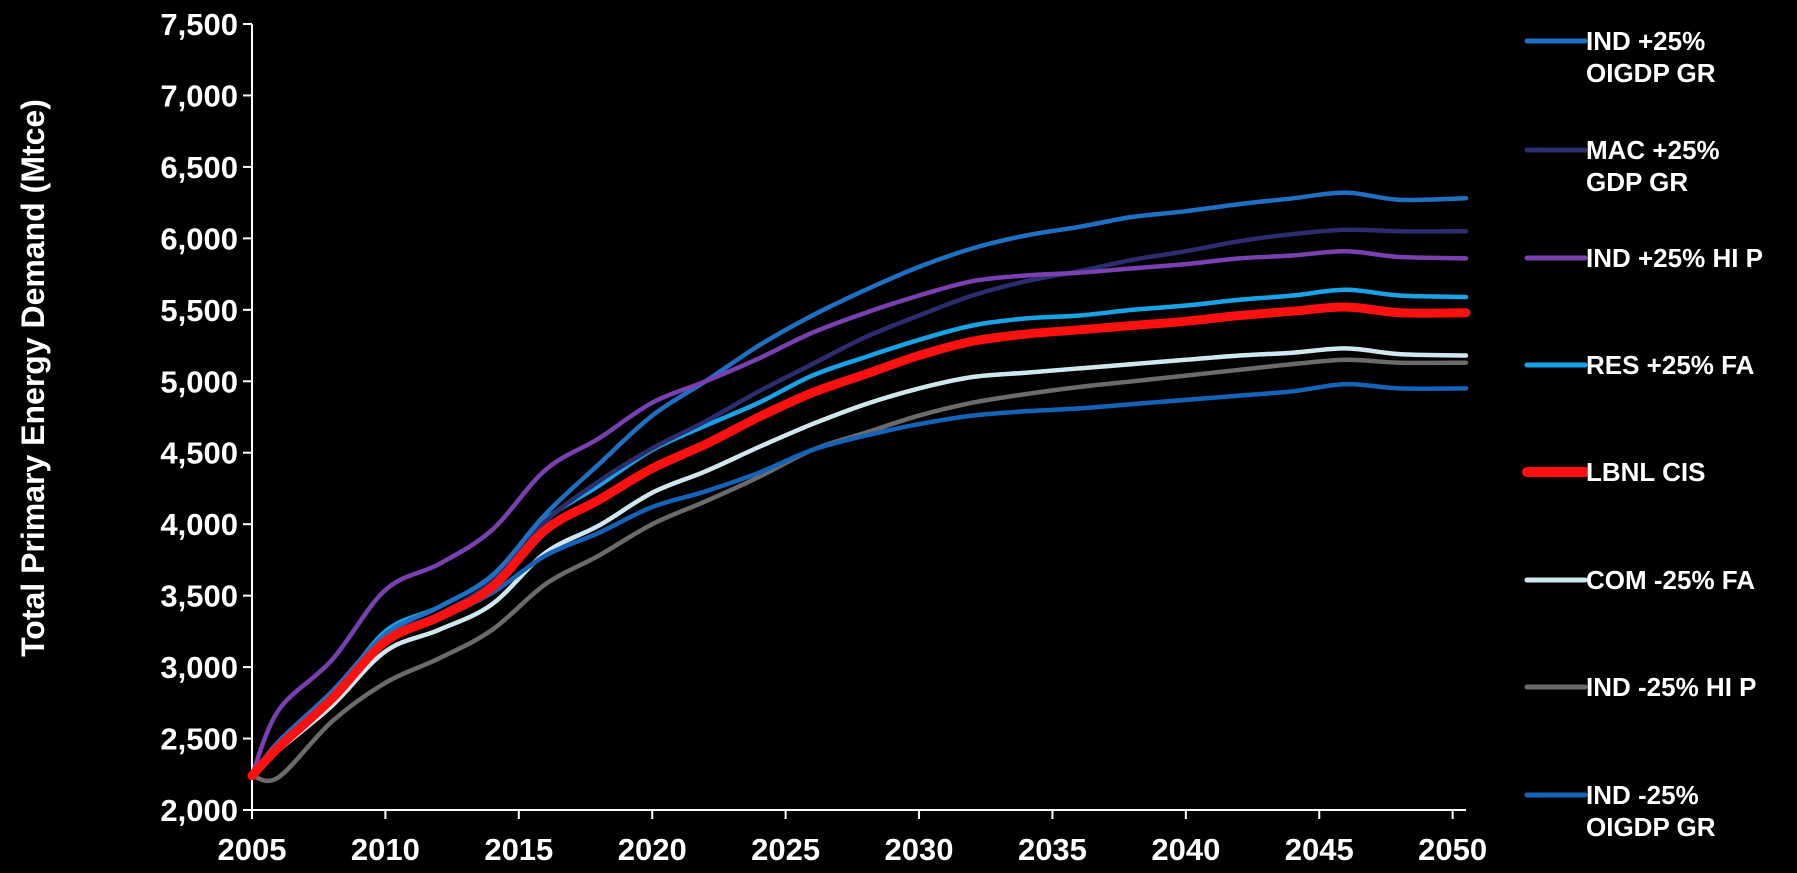  I want to click on legend-entry: RES +25% FA, so click(1639, 365).